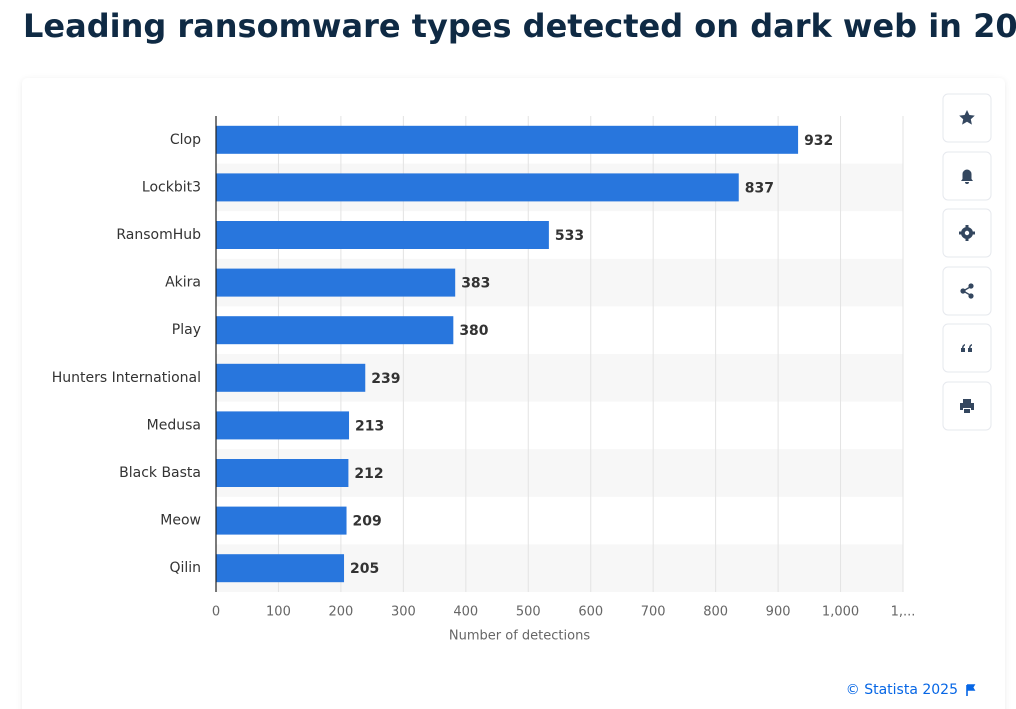 The image size is (1016, 709). What do you see at coordinates (185, 568) in the screenshot?
I see `y-tick-label: Qilin` at bounding box center [185, 568].